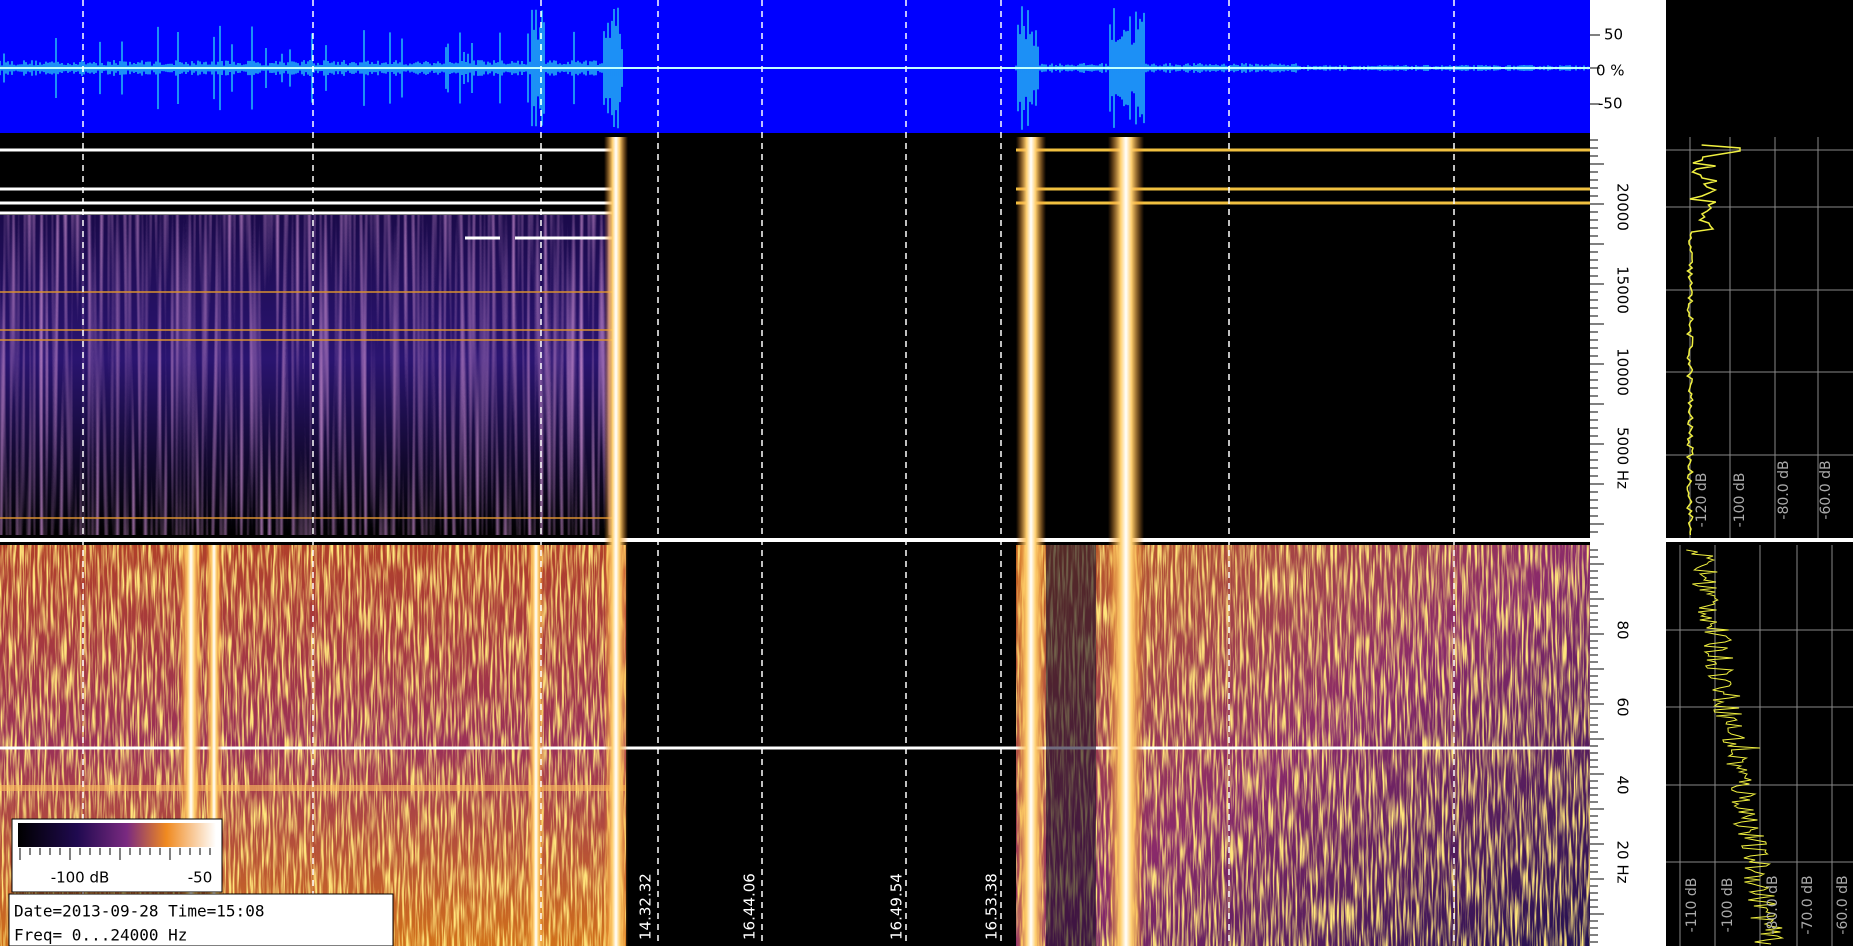 The image size is (1853, 946). I want to click on frequency-label: 60, so click(1623, 706).